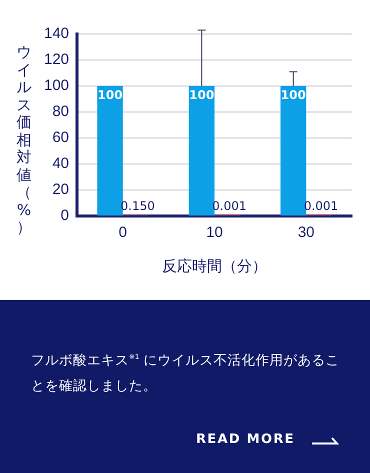 The width and height of the screenshot is (370, 473). What do you see at coordinates (24, 139) in the screenshot?
I see `text: ウイルス価相対値（%）` at bounding box center [24, 139].